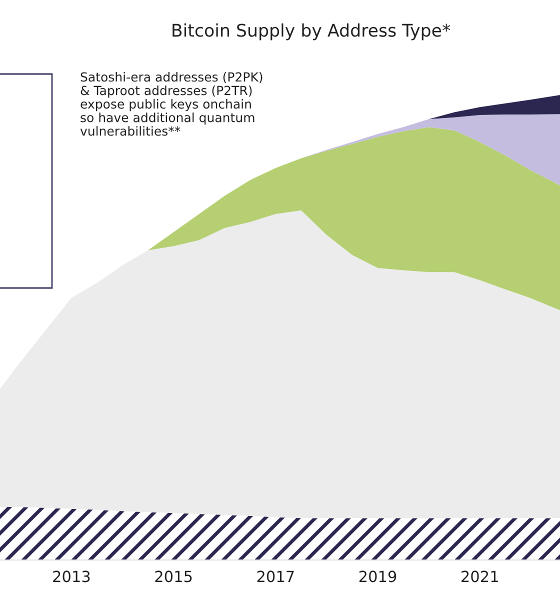 Image resolution: width=560 pixels, height=600 pixels. I want to click on x-tick-label: 2021, so click(480, 576).